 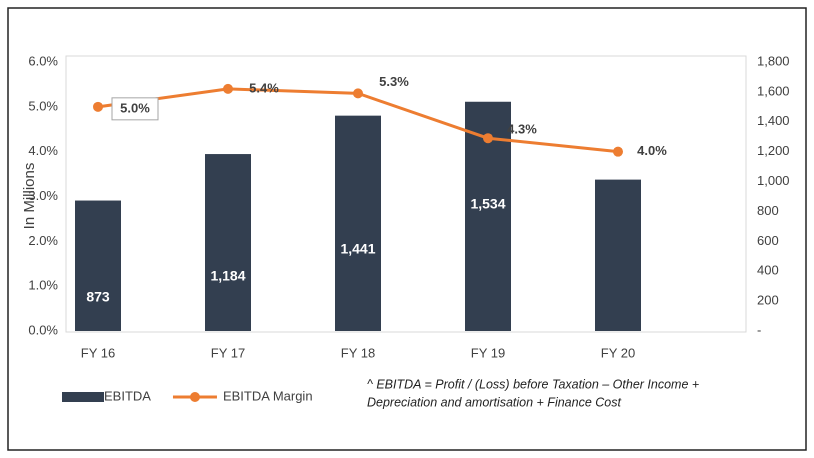 What do you see at coordinates (394, 81) in the screenshot?
I see `line-label: 5.3%` at bounding box center [394, 81].